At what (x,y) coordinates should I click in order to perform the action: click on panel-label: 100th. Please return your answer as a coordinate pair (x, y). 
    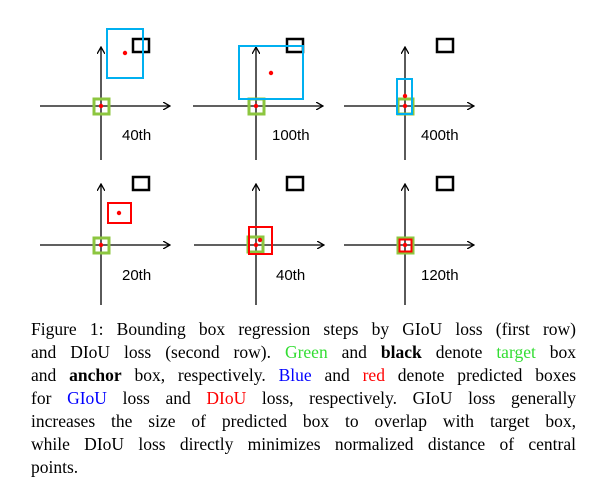
    Looking at the image, I should click on (291, 135).